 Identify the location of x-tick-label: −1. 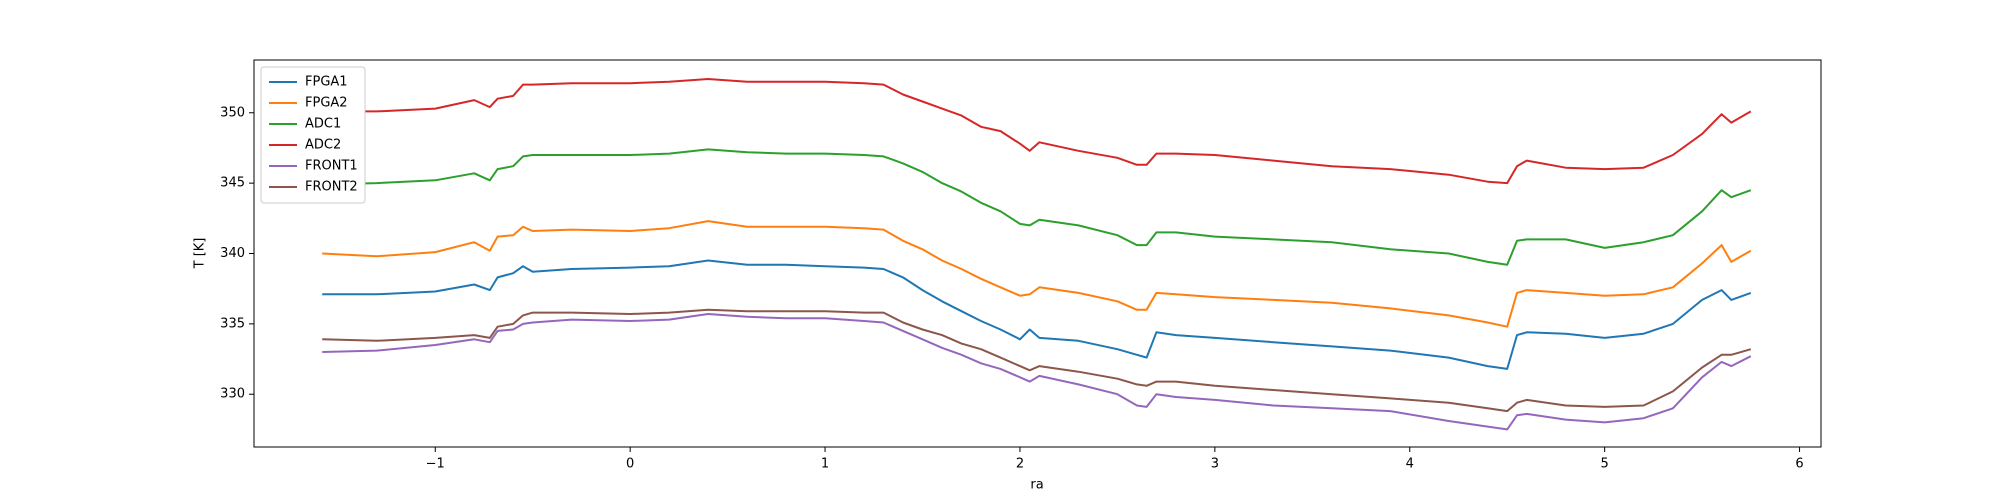
(435, 464).